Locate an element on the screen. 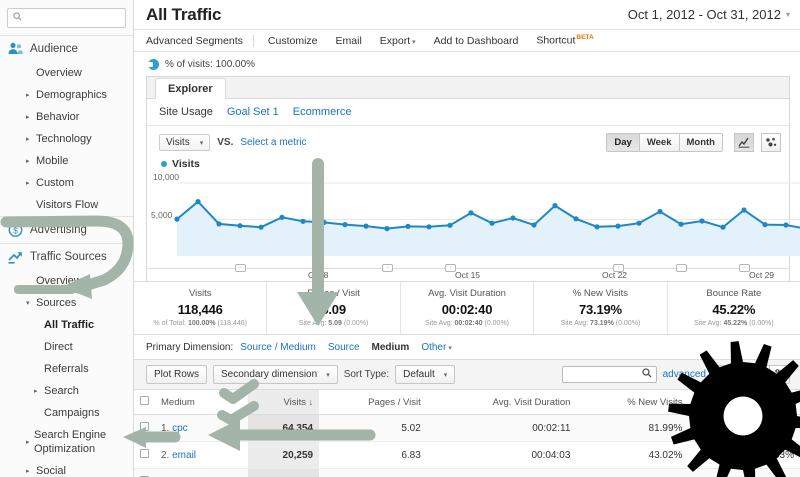 This screenshot has height=477, width=800. secondary-dimension-button: Secondary dimension ▾ is located at coordinates (275, 374).